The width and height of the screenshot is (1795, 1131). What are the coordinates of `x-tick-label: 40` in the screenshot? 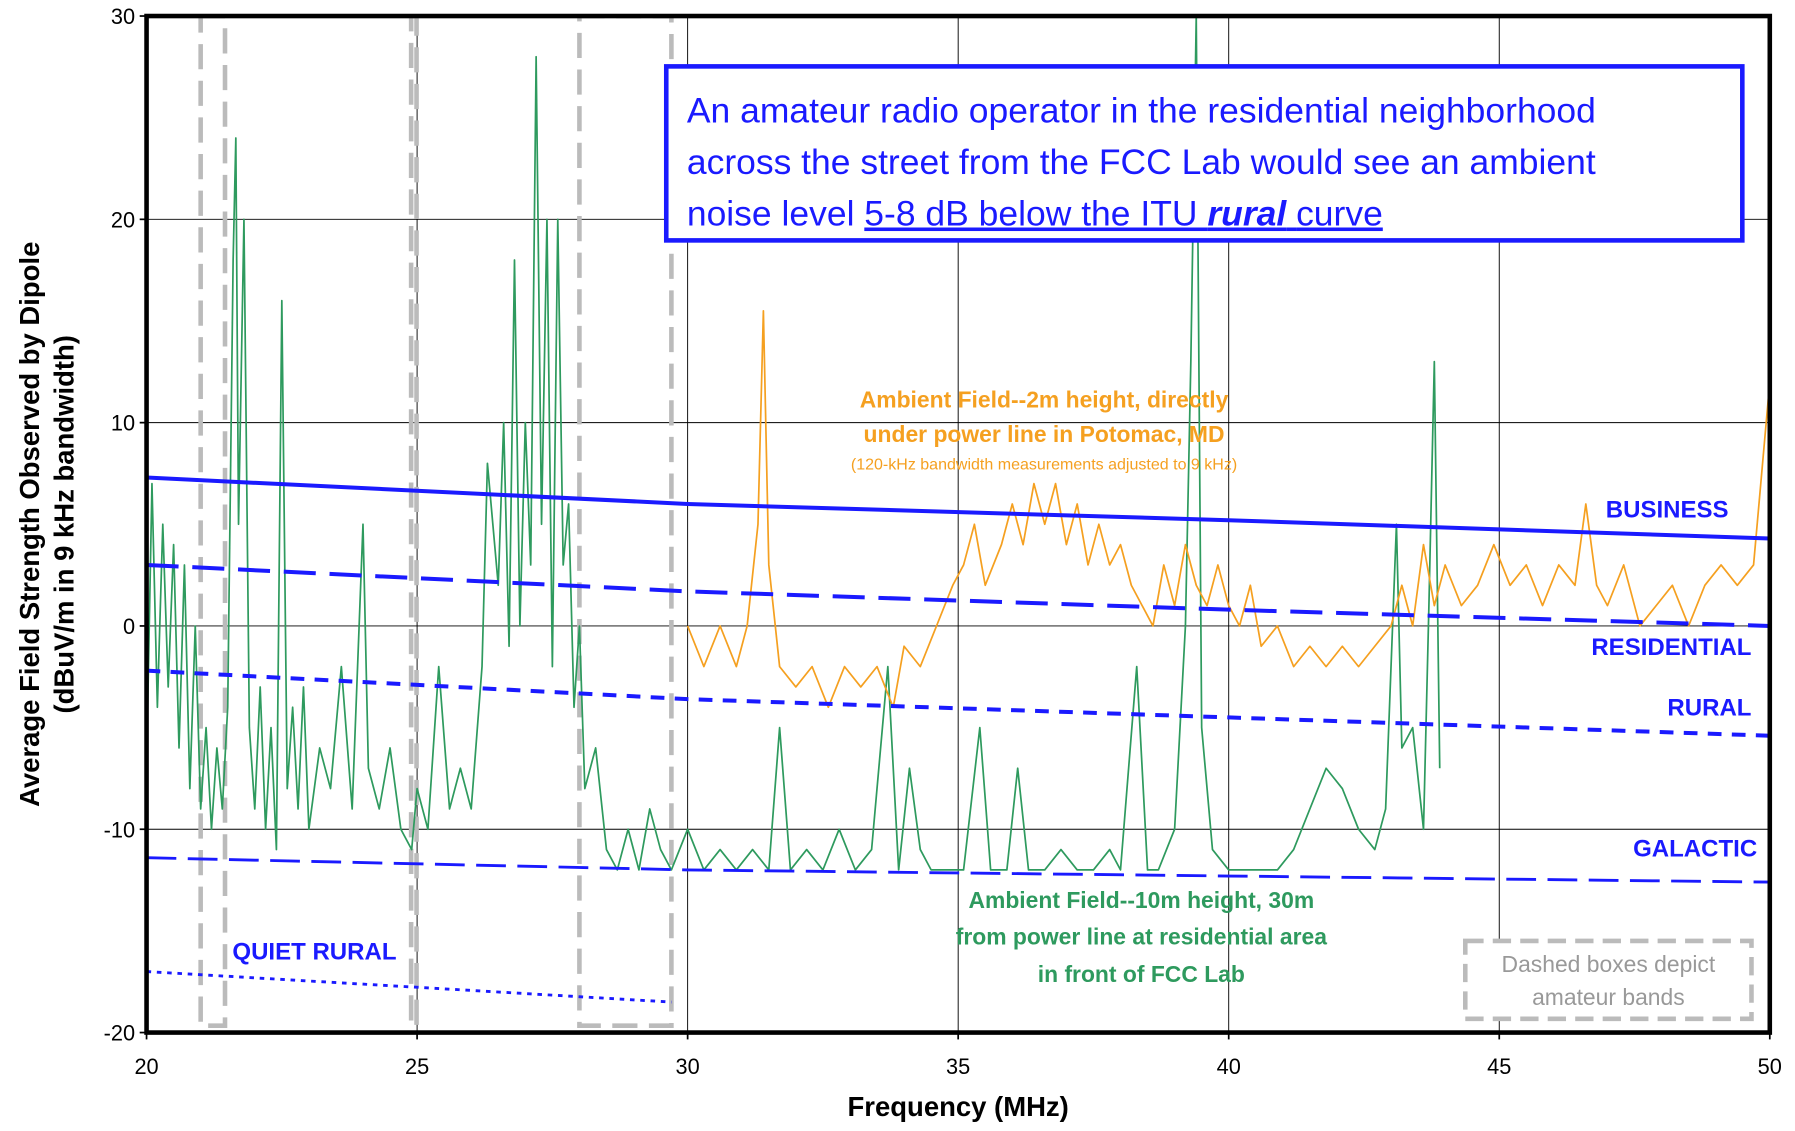 It's located at (1229, 1066).